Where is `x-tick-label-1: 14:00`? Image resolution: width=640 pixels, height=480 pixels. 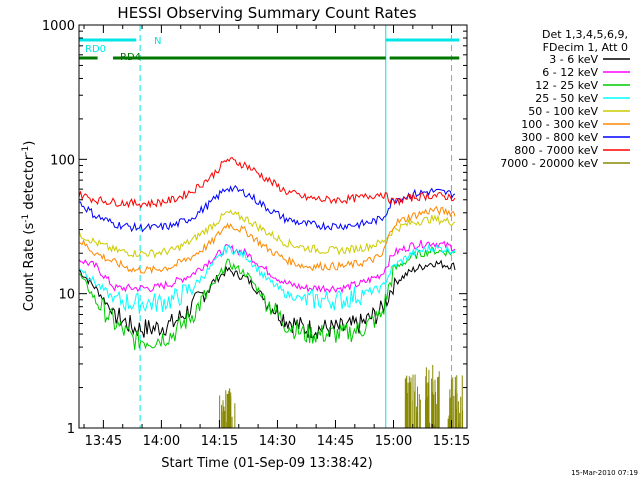 x-tick-label-1: 14:00 is located at coordinates (161, 441).